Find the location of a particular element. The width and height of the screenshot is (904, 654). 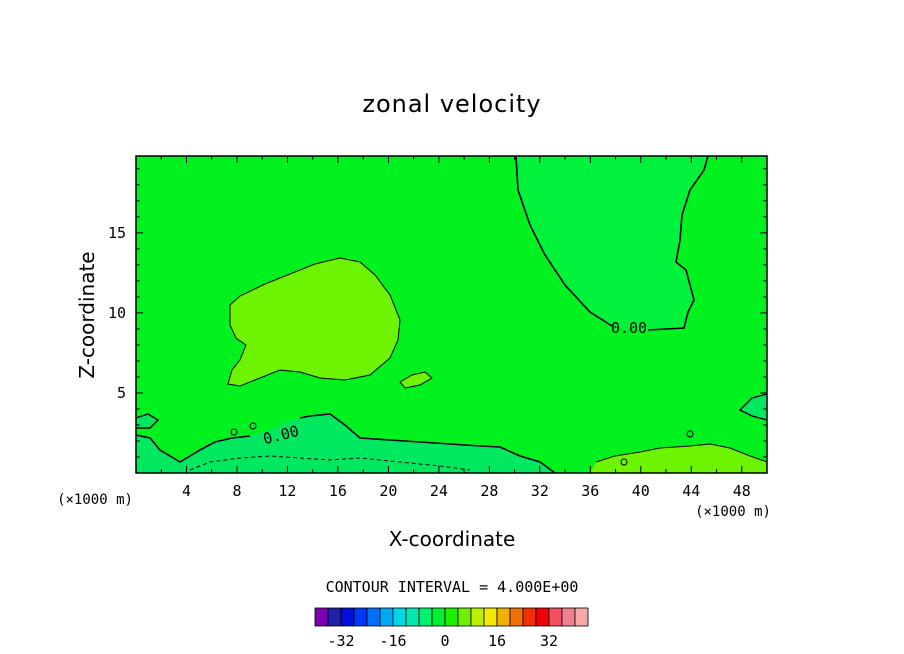

colorbar-tick-label: 0 is located at coordinates (444, 641).